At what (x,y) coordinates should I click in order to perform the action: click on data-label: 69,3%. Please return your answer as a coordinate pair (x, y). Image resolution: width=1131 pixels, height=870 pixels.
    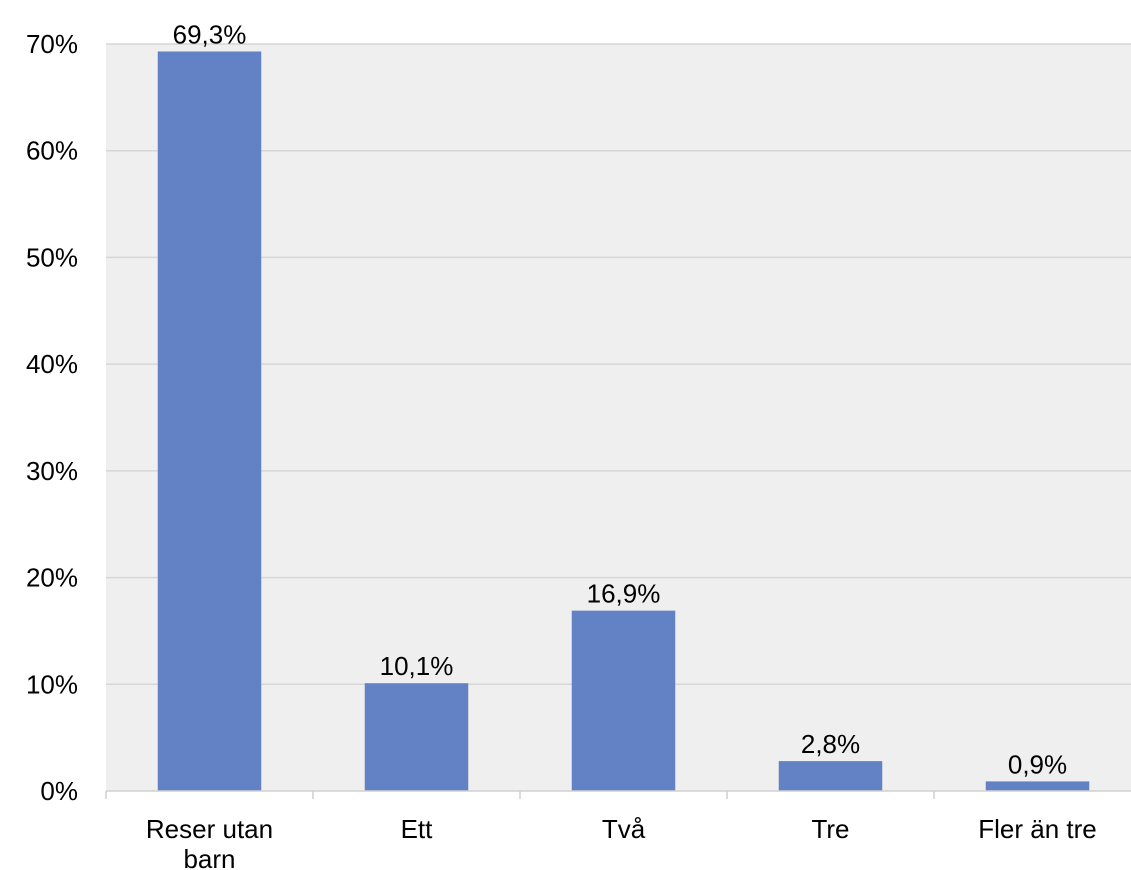
    Looking at the image, I should click on (210, 34).